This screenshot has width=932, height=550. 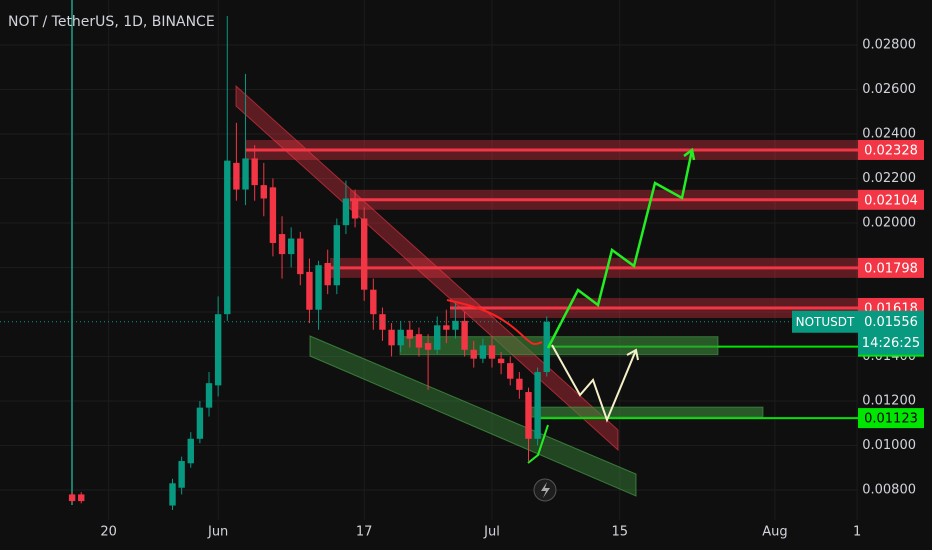 I want to click on symbol-box, so click(x=825, y=321).